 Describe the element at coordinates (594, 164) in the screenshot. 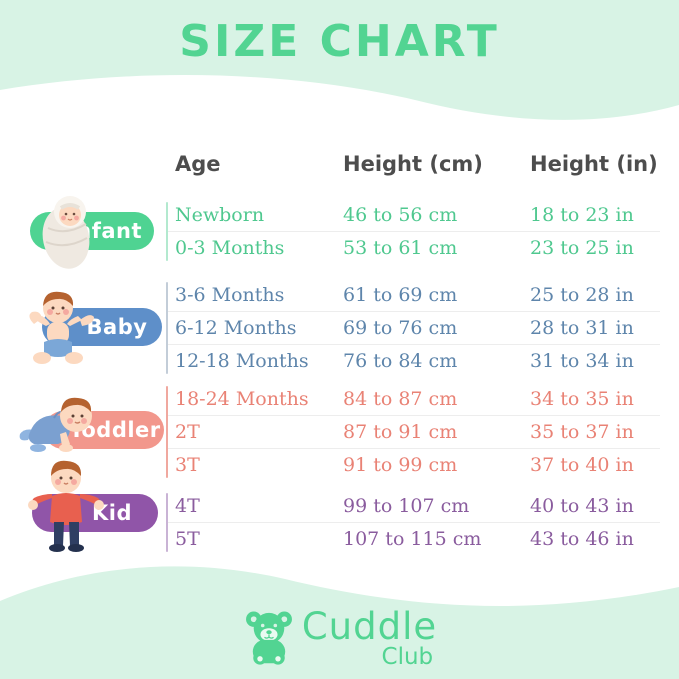

I see `header-height-in: Height (in)` at that location.